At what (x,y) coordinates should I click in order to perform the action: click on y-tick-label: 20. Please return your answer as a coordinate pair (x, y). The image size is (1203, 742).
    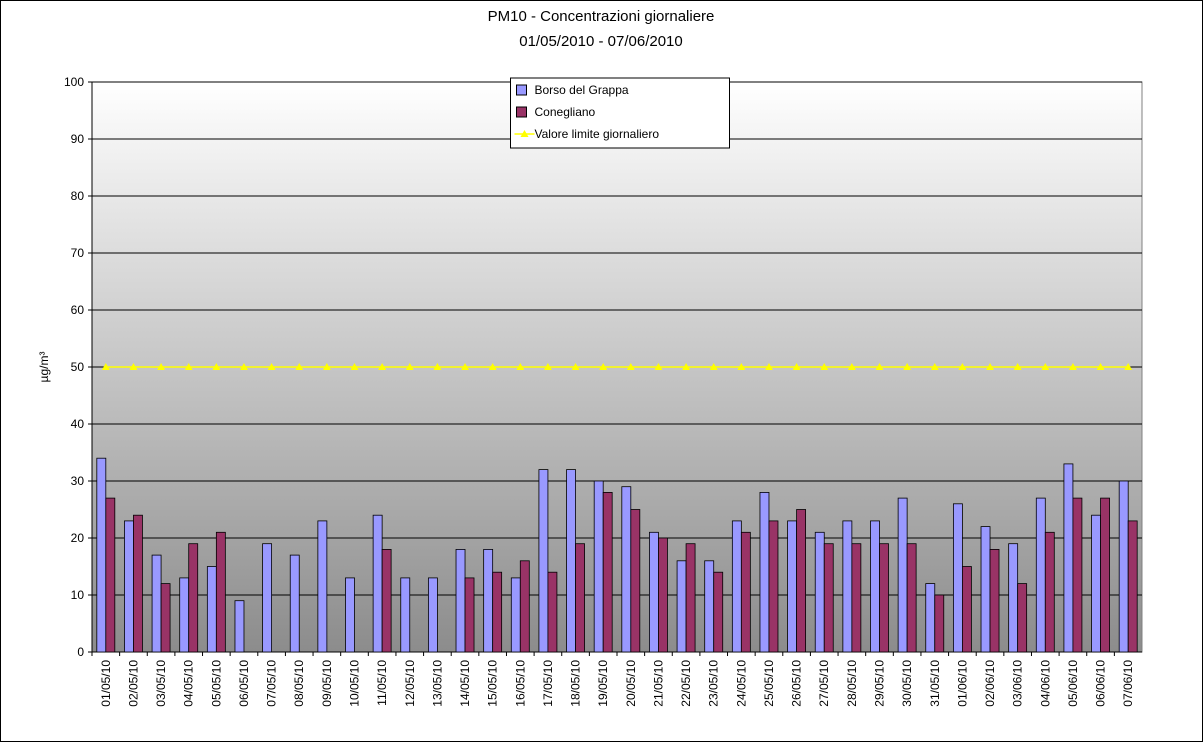
    Looking at the image, I should click on (78, 538).